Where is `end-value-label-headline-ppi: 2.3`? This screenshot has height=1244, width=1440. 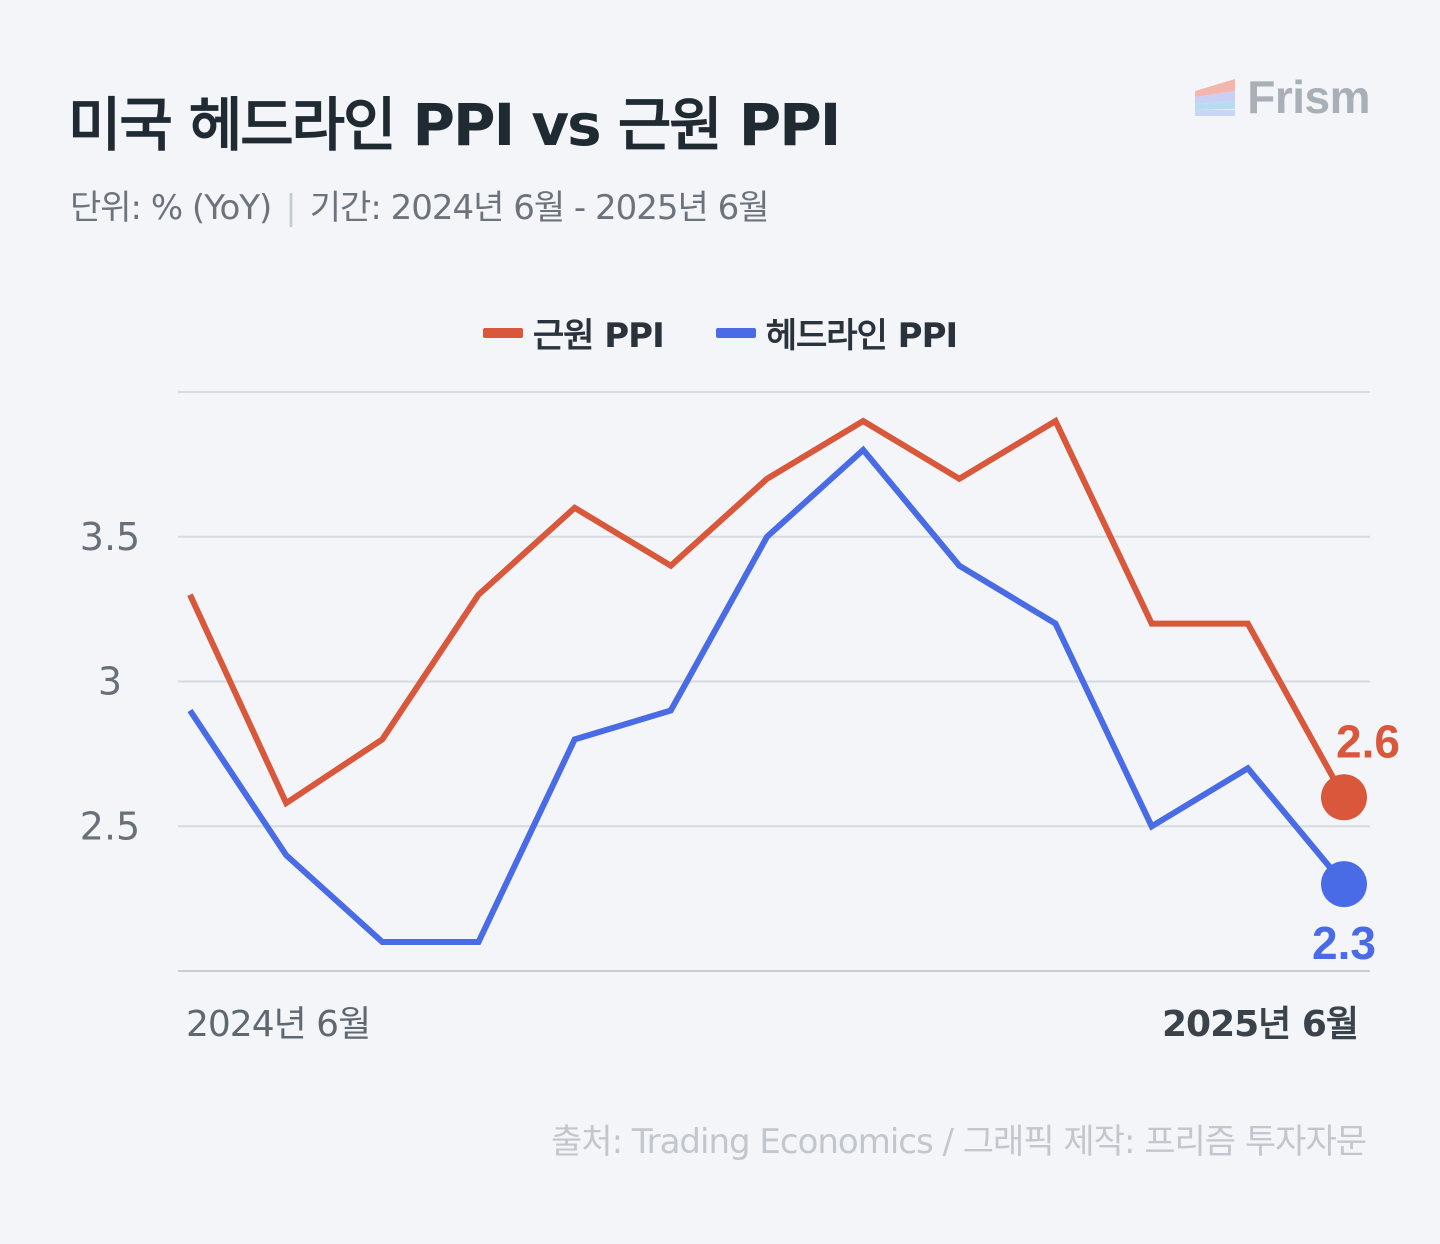 end-value-label-headline-ppi: 2.3 is located at coordinates (1344, 943).